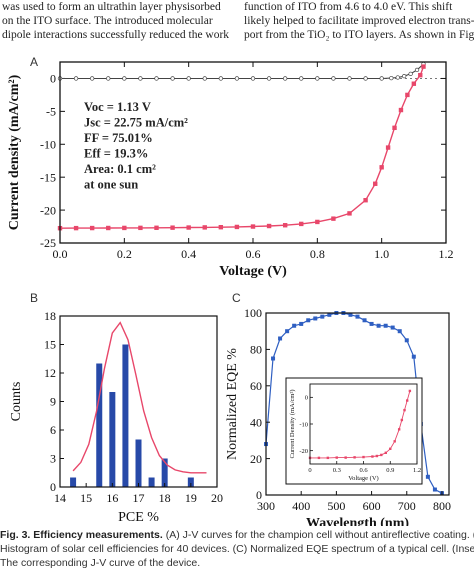  Describe the element at coordinates (136, 123) in the screenshot. I see `annotation-text: Jsc = 22.75 mA/cm²` at that location.